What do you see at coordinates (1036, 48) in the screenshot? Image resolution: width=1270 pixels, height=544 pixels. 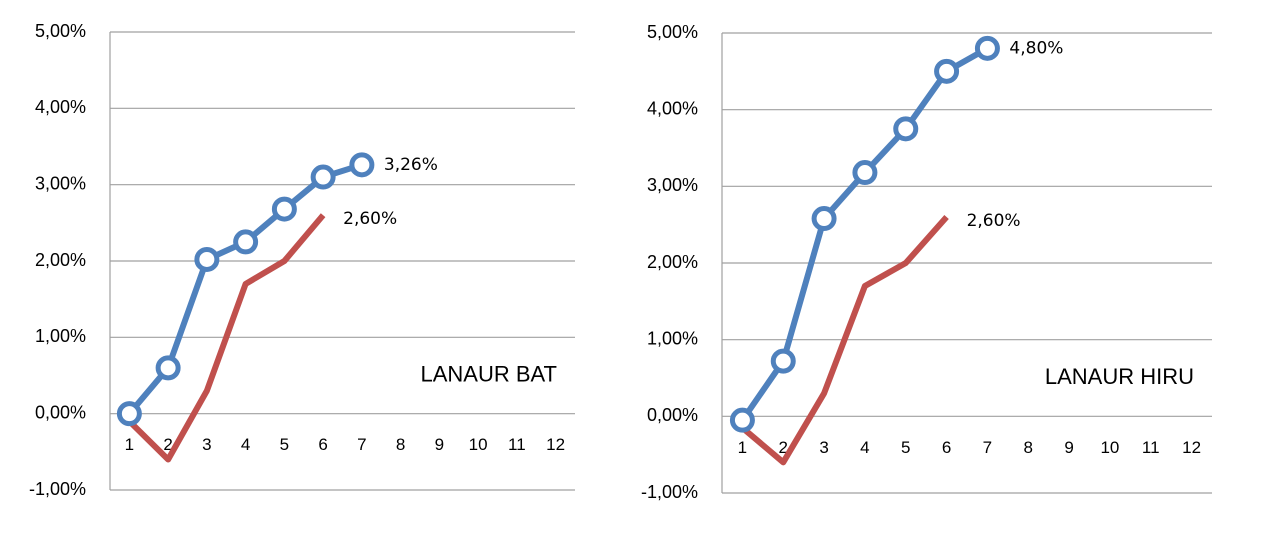 I see `value-label: 4,80%` at bounding box center [1036, 48].